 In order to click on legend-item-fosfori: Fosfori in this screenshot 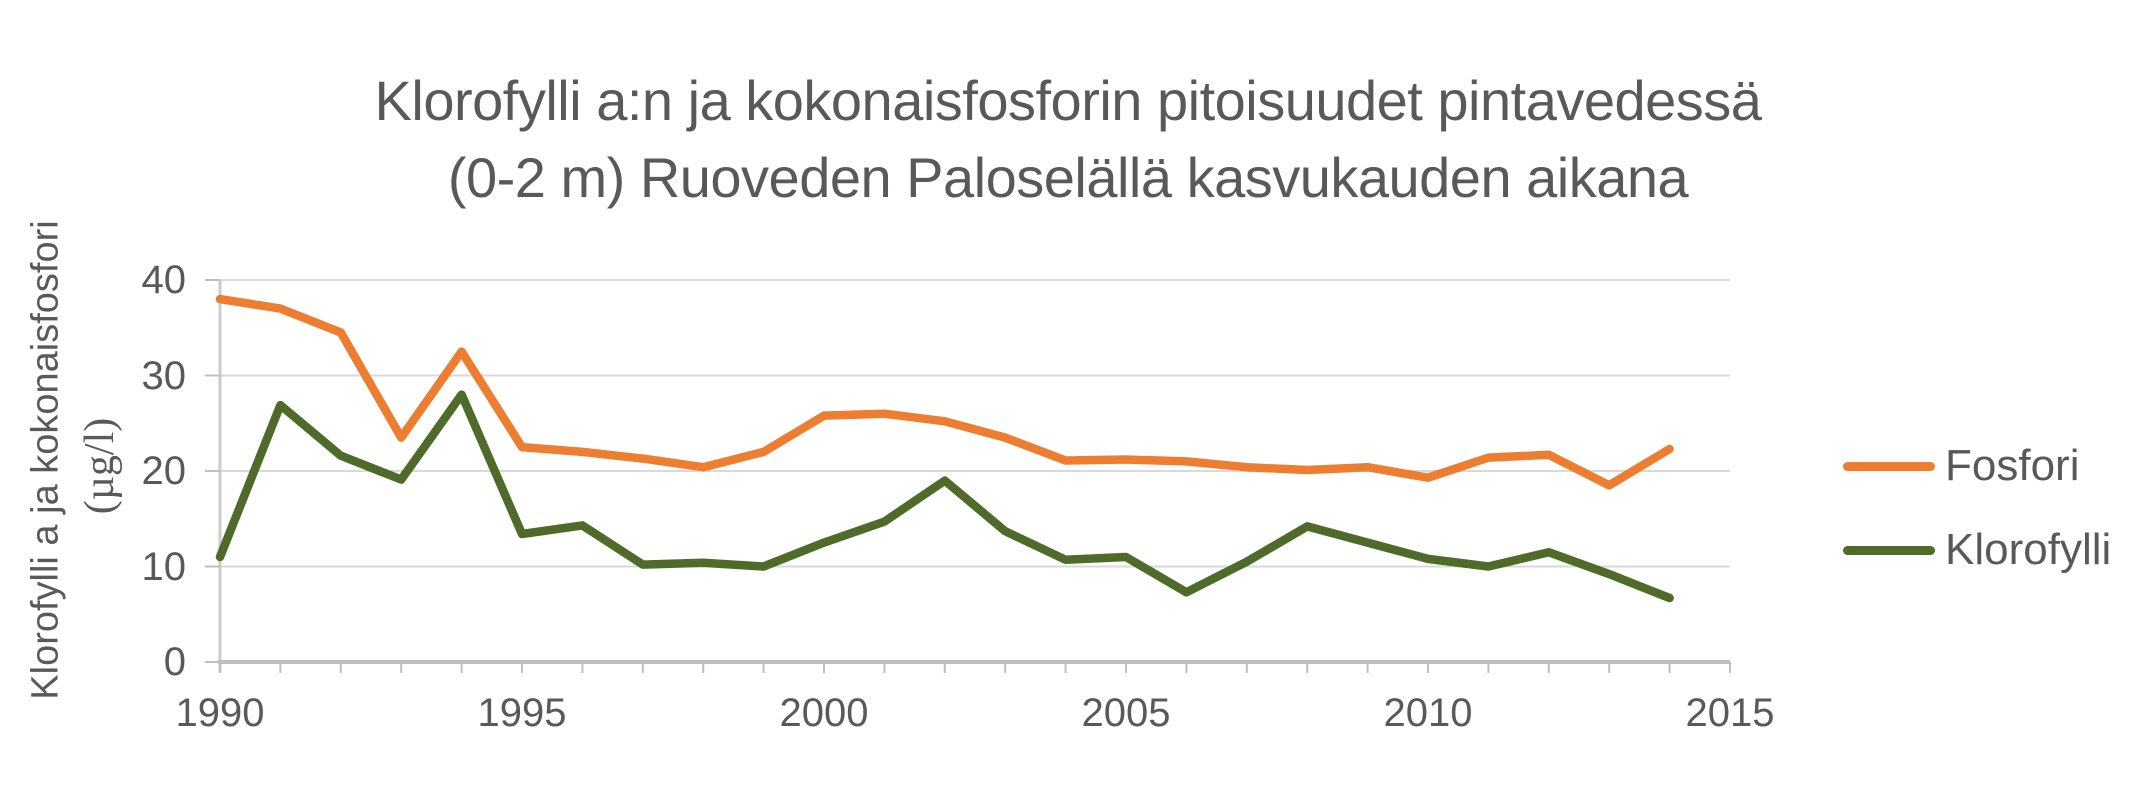, I will do `click(1961, 466)`.